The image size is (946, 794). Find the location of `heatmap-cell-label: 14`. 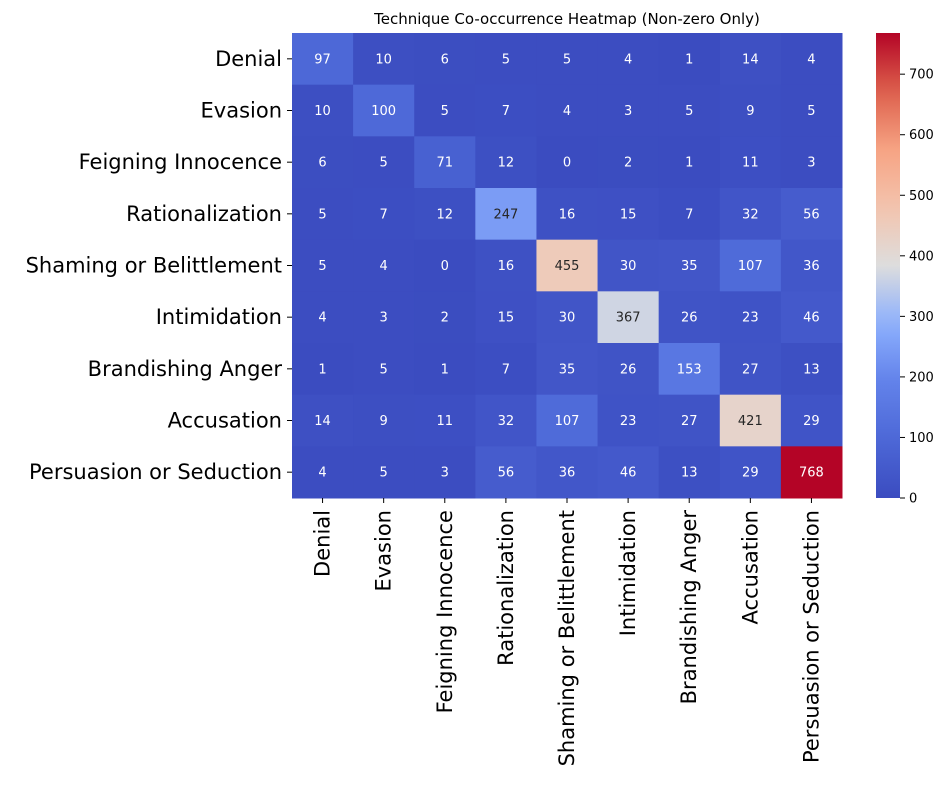

heatmap-cell-label: 14 is located at coordinates (322, 421).